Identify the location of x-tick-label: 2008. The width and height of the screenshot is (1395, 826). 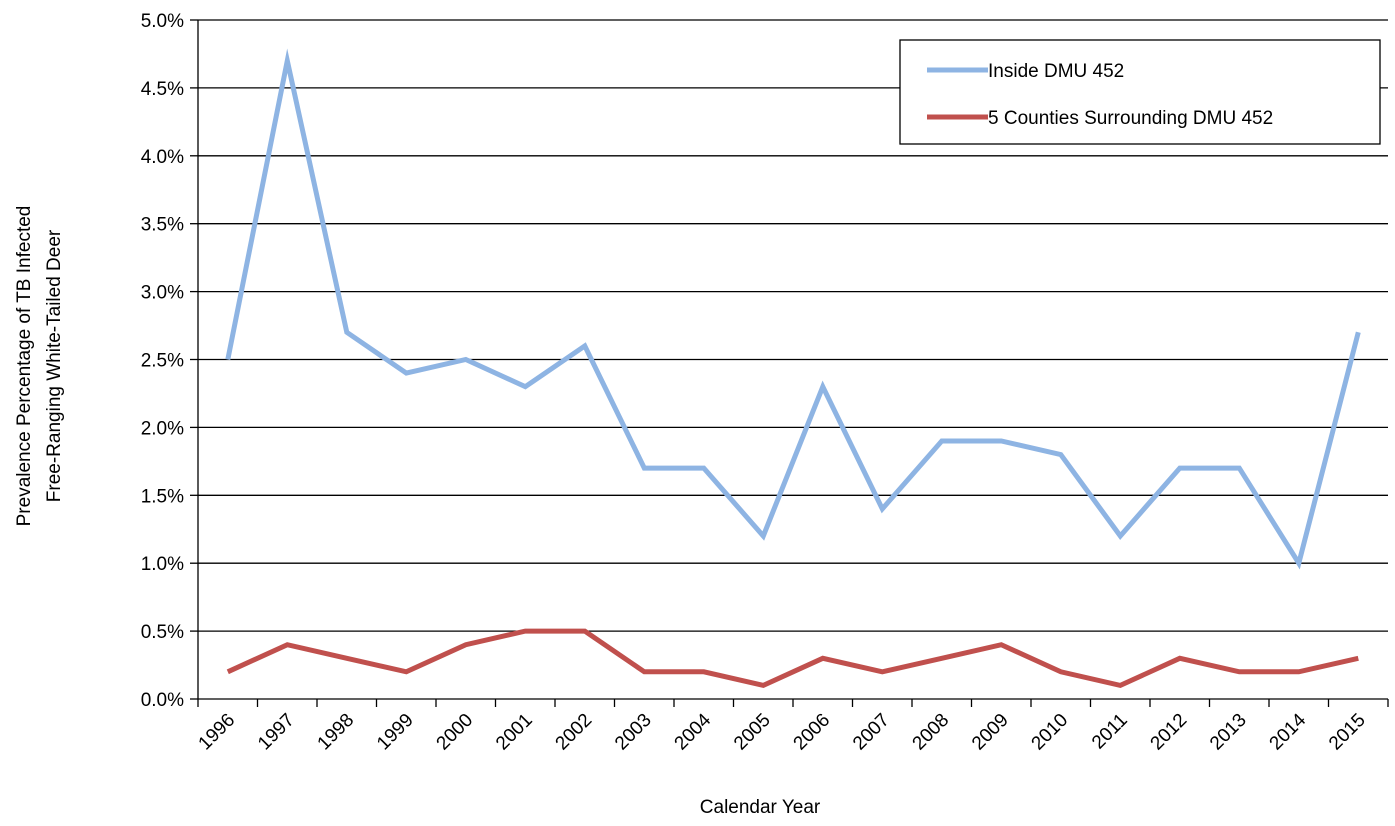
(931, 732).